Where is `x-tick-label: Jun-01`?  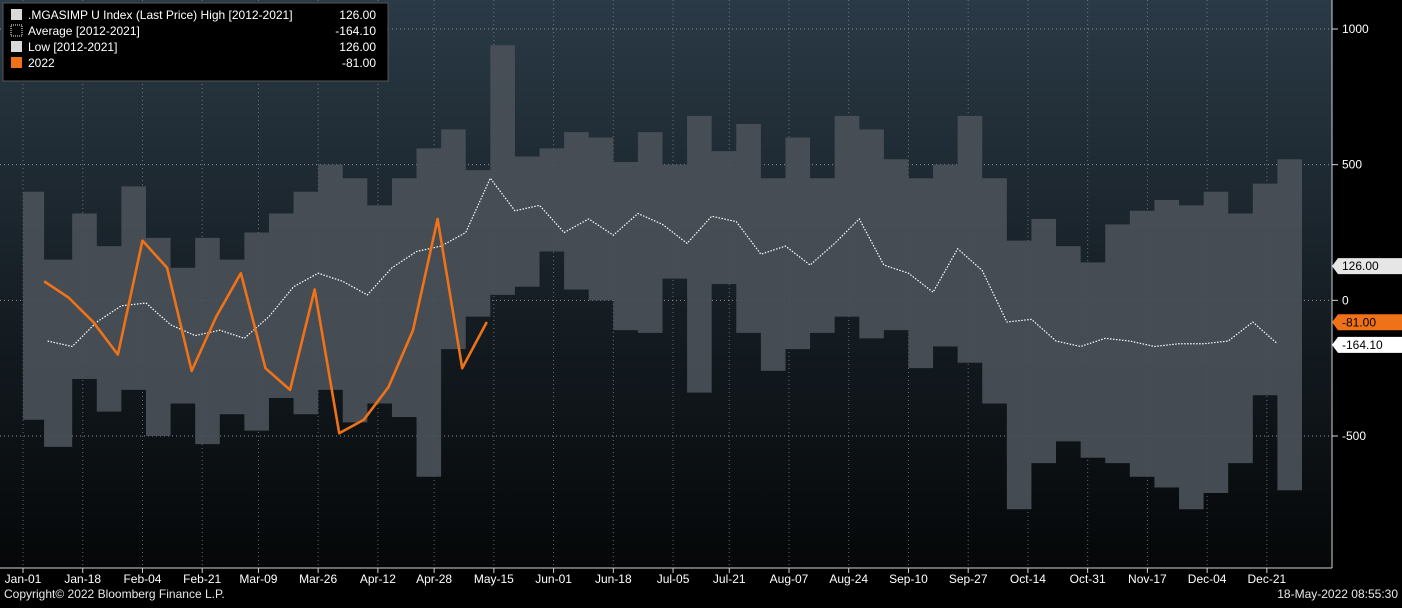 x-tick-label: Jun-01 is located at coordinates (553, 579).